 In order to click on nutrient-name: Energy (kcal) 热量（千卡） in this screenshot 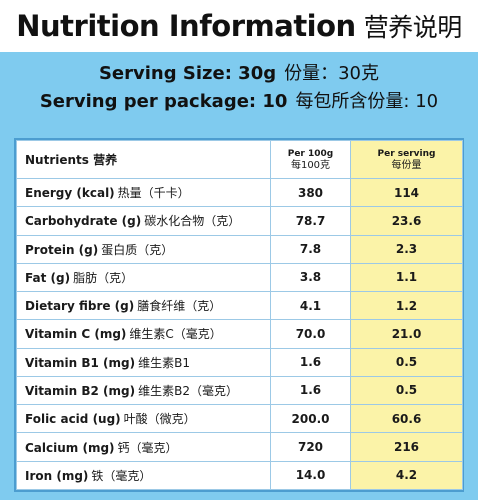, I will do `click(143, 192)`.